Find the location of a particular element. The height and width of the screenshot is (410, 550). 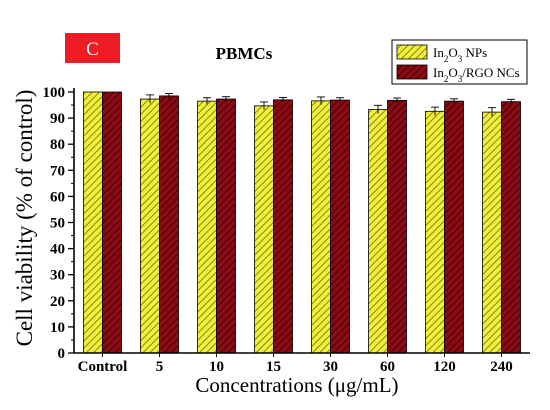

x-tick-label: 30 is located at coordinates (330, 367).